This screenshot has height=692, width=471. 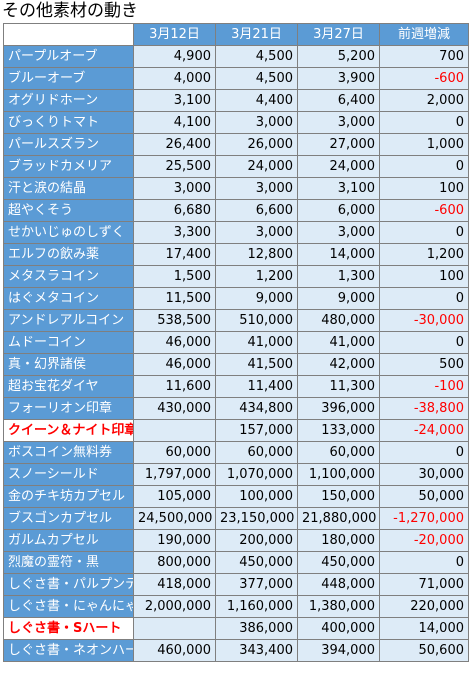 What do you see at coordinates (236, 496) in the screenshot?
I see `table-row: 金のチキ坊カプセル 105,000 100,000 150,000 50,000` at bounding box center [236, 496].